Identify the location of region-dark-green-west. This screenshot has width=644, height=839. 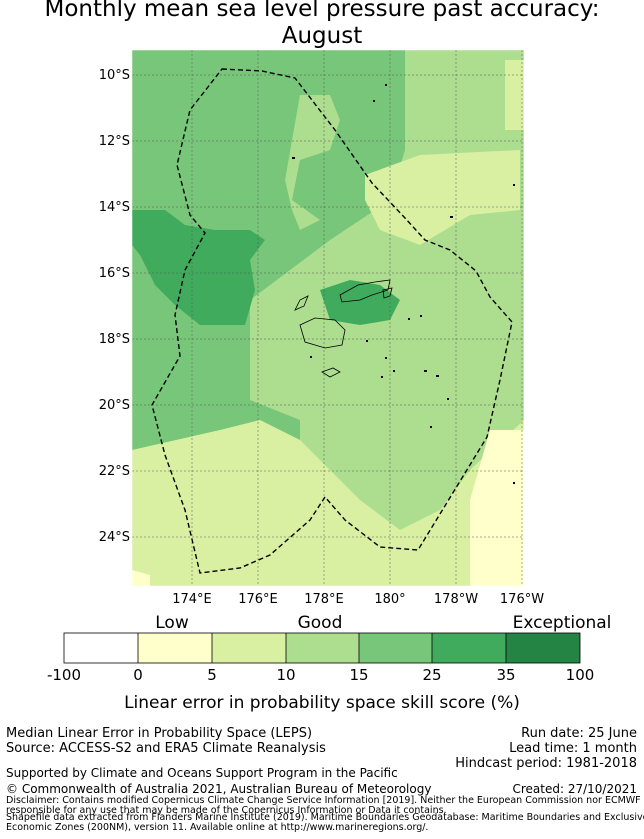
(198, 267).